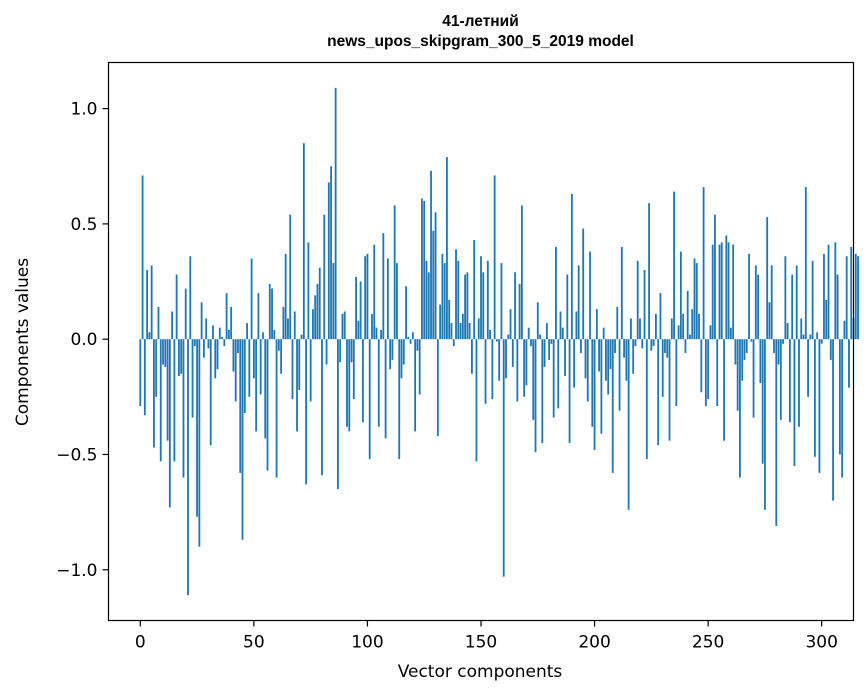 Image resolution: width=867 pixels, height=696 pixels. What do you see at coordinates (367, 643) in the screenshot?
I see `x-tick-label-100: 100` at bounding box center [367, 643].